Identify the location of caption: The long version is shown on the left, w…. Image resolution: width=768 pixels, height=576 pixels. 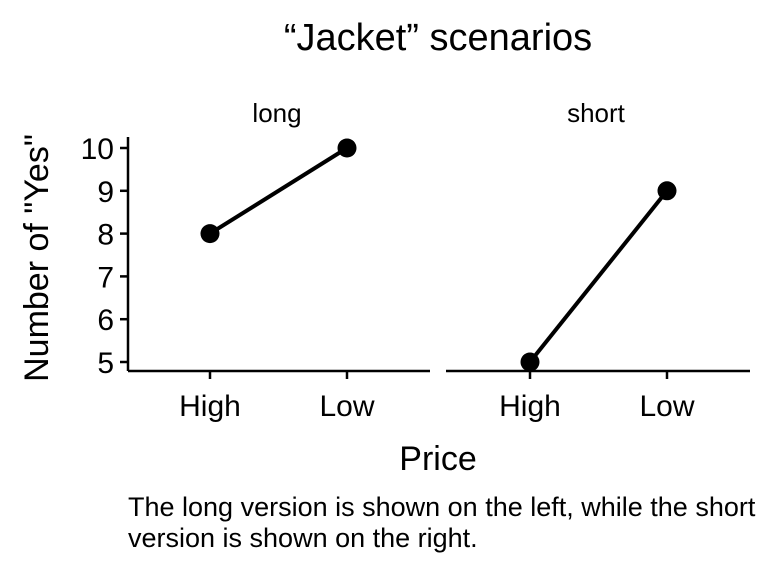
(442, 522).